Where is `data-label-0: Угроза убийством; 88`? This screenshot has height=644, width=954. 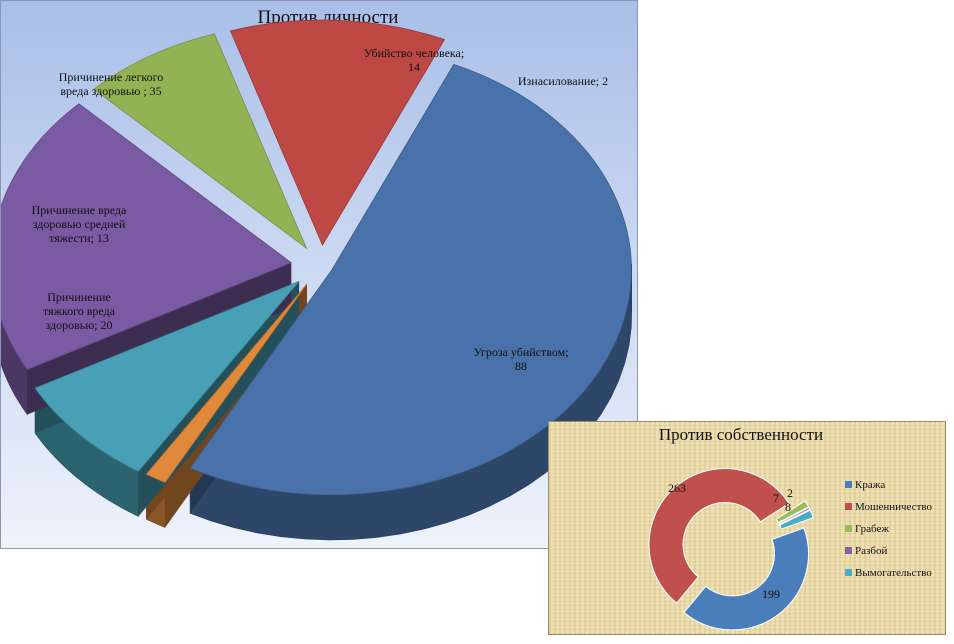 data-label-0: Угроза убийством; 88 is located at coordinates (520, 359).